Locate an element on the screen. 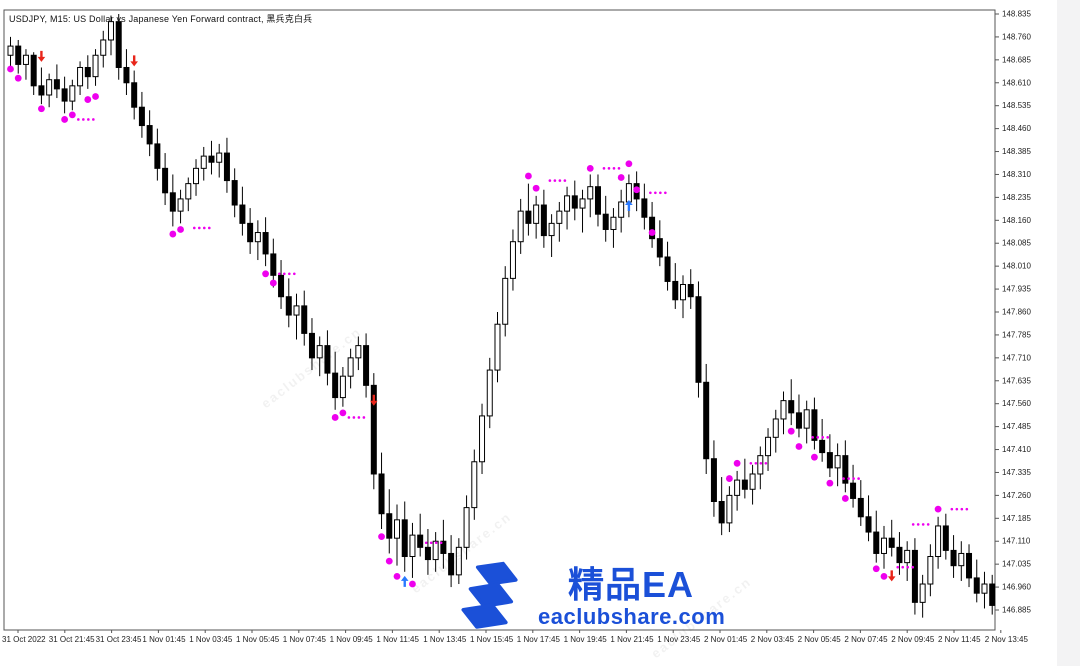 The height and width of the screenshot is (666, 1080). price-tick-label: 147.110 is located at coordinates (1016, 541).